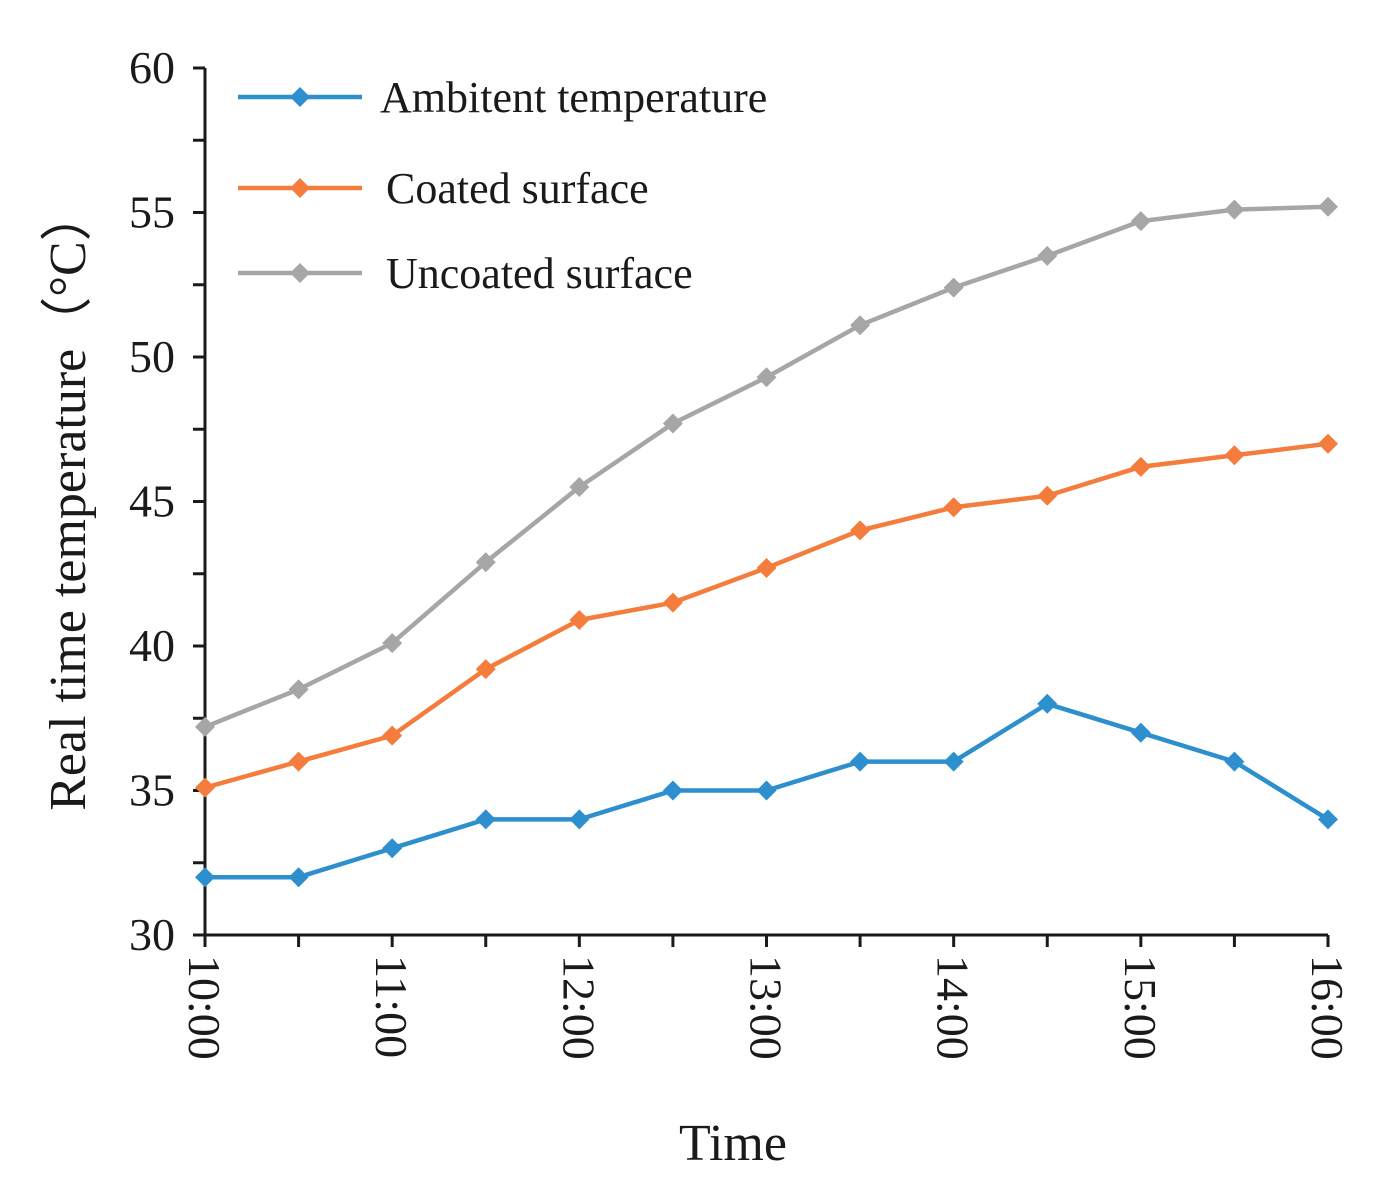  I want to click on y-tick-label: 40, so click(152, 645).